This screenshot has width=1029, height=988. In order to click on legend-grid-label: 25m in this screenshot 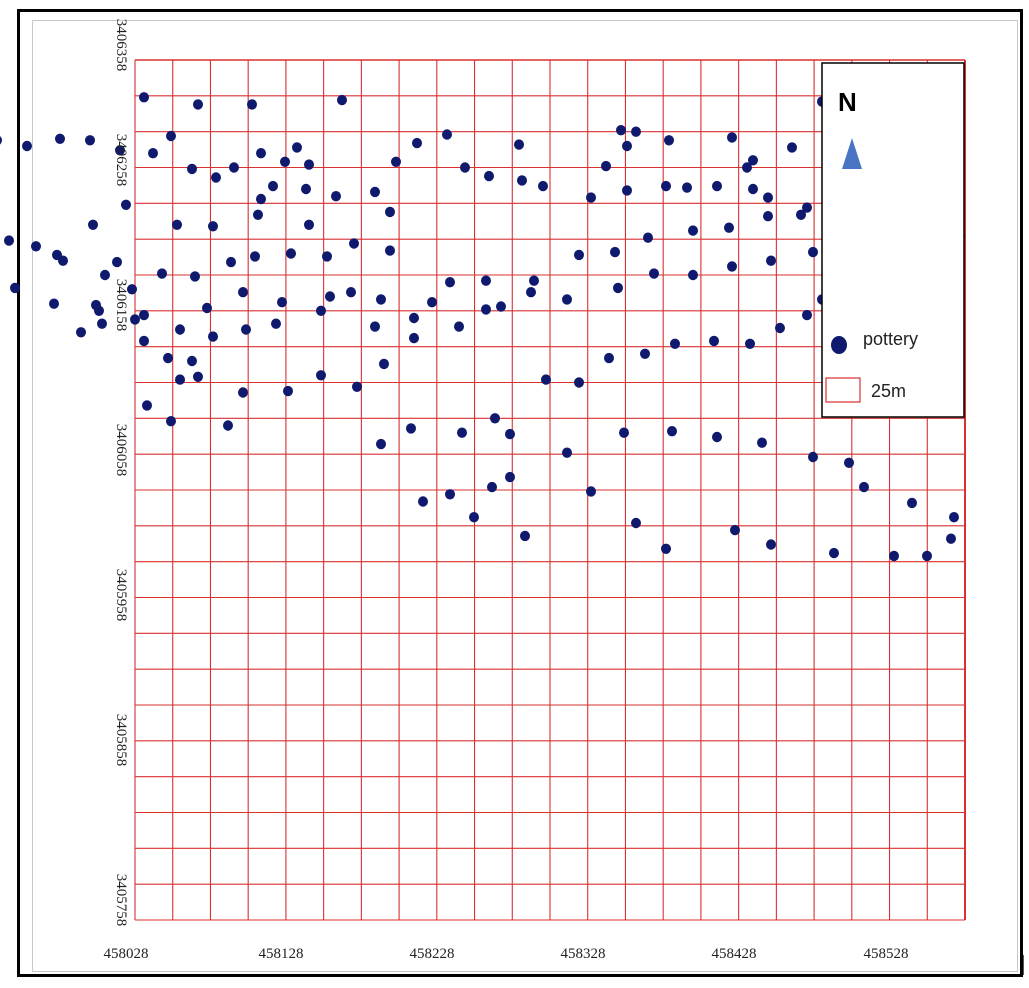, I will do `click(888, 391)`.